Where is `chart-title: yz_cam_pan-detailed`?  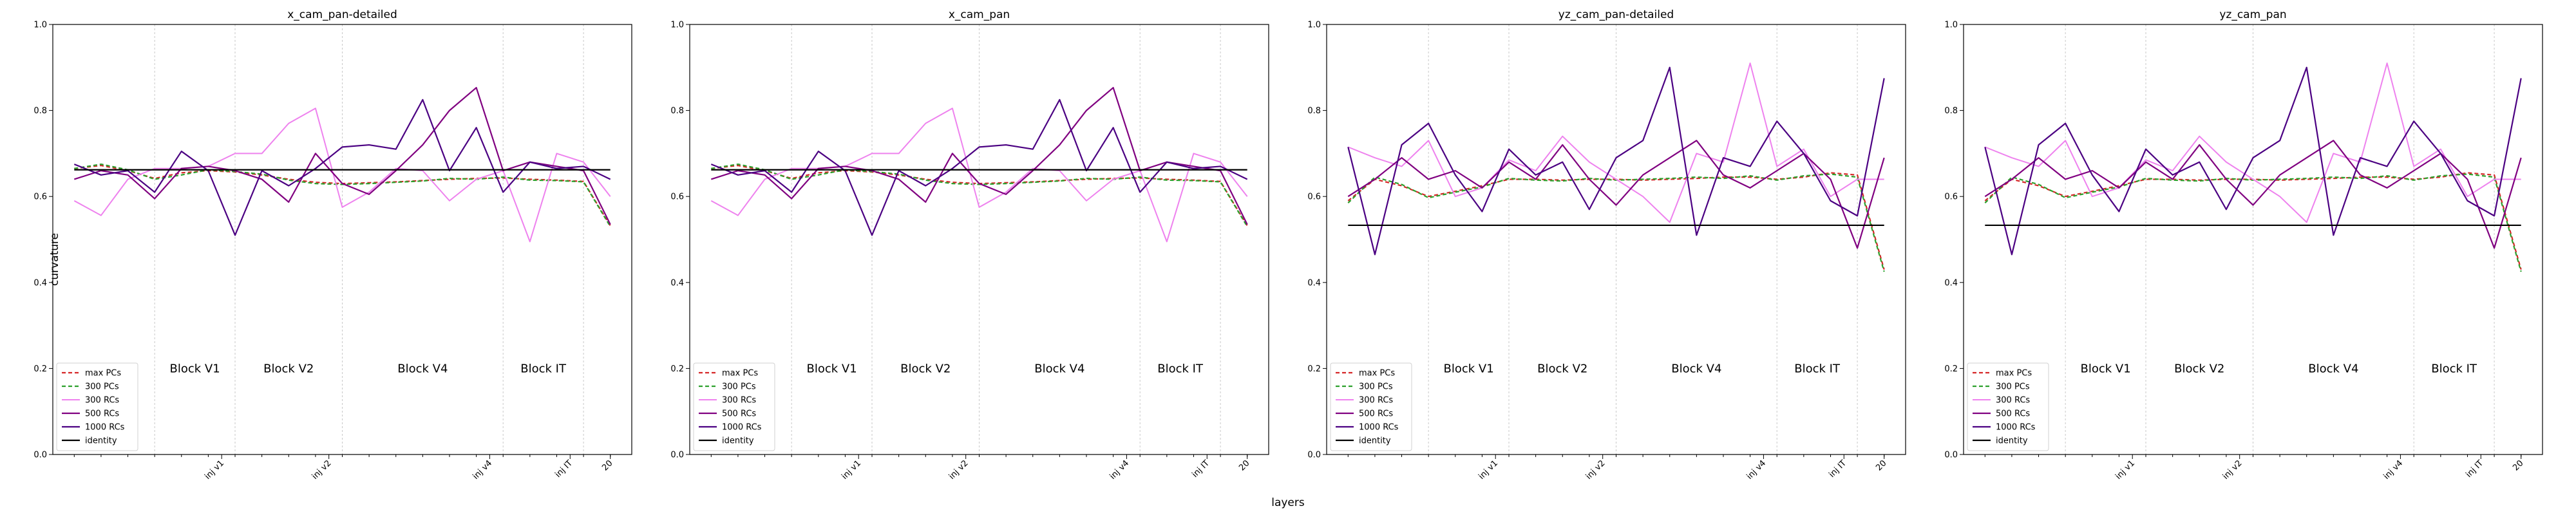
chart-title: yz_cam_pan-detailed is located at coordinates (1616, 15).